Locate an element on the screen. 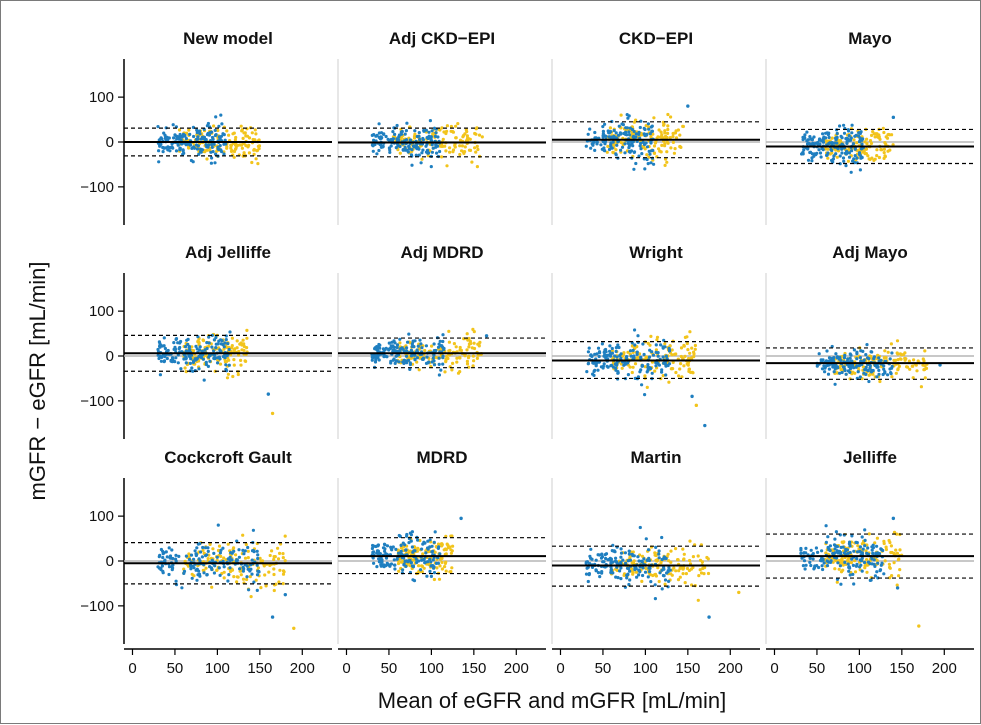  y-tick-label: 100 is located at coordinates (101, 311).